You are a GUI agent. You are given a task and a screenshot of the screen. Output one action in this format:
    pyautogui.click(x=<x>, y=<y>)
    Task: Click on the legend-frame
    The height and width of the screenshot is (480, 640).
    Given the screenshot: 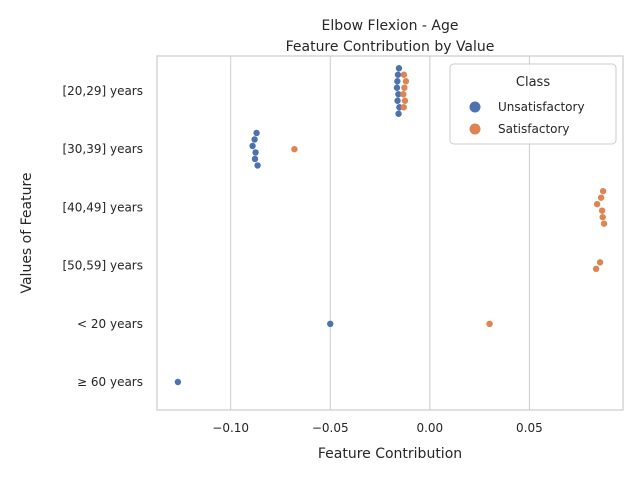 What is the action you would take?
    pyautogui.click(x=533, y=104)
    